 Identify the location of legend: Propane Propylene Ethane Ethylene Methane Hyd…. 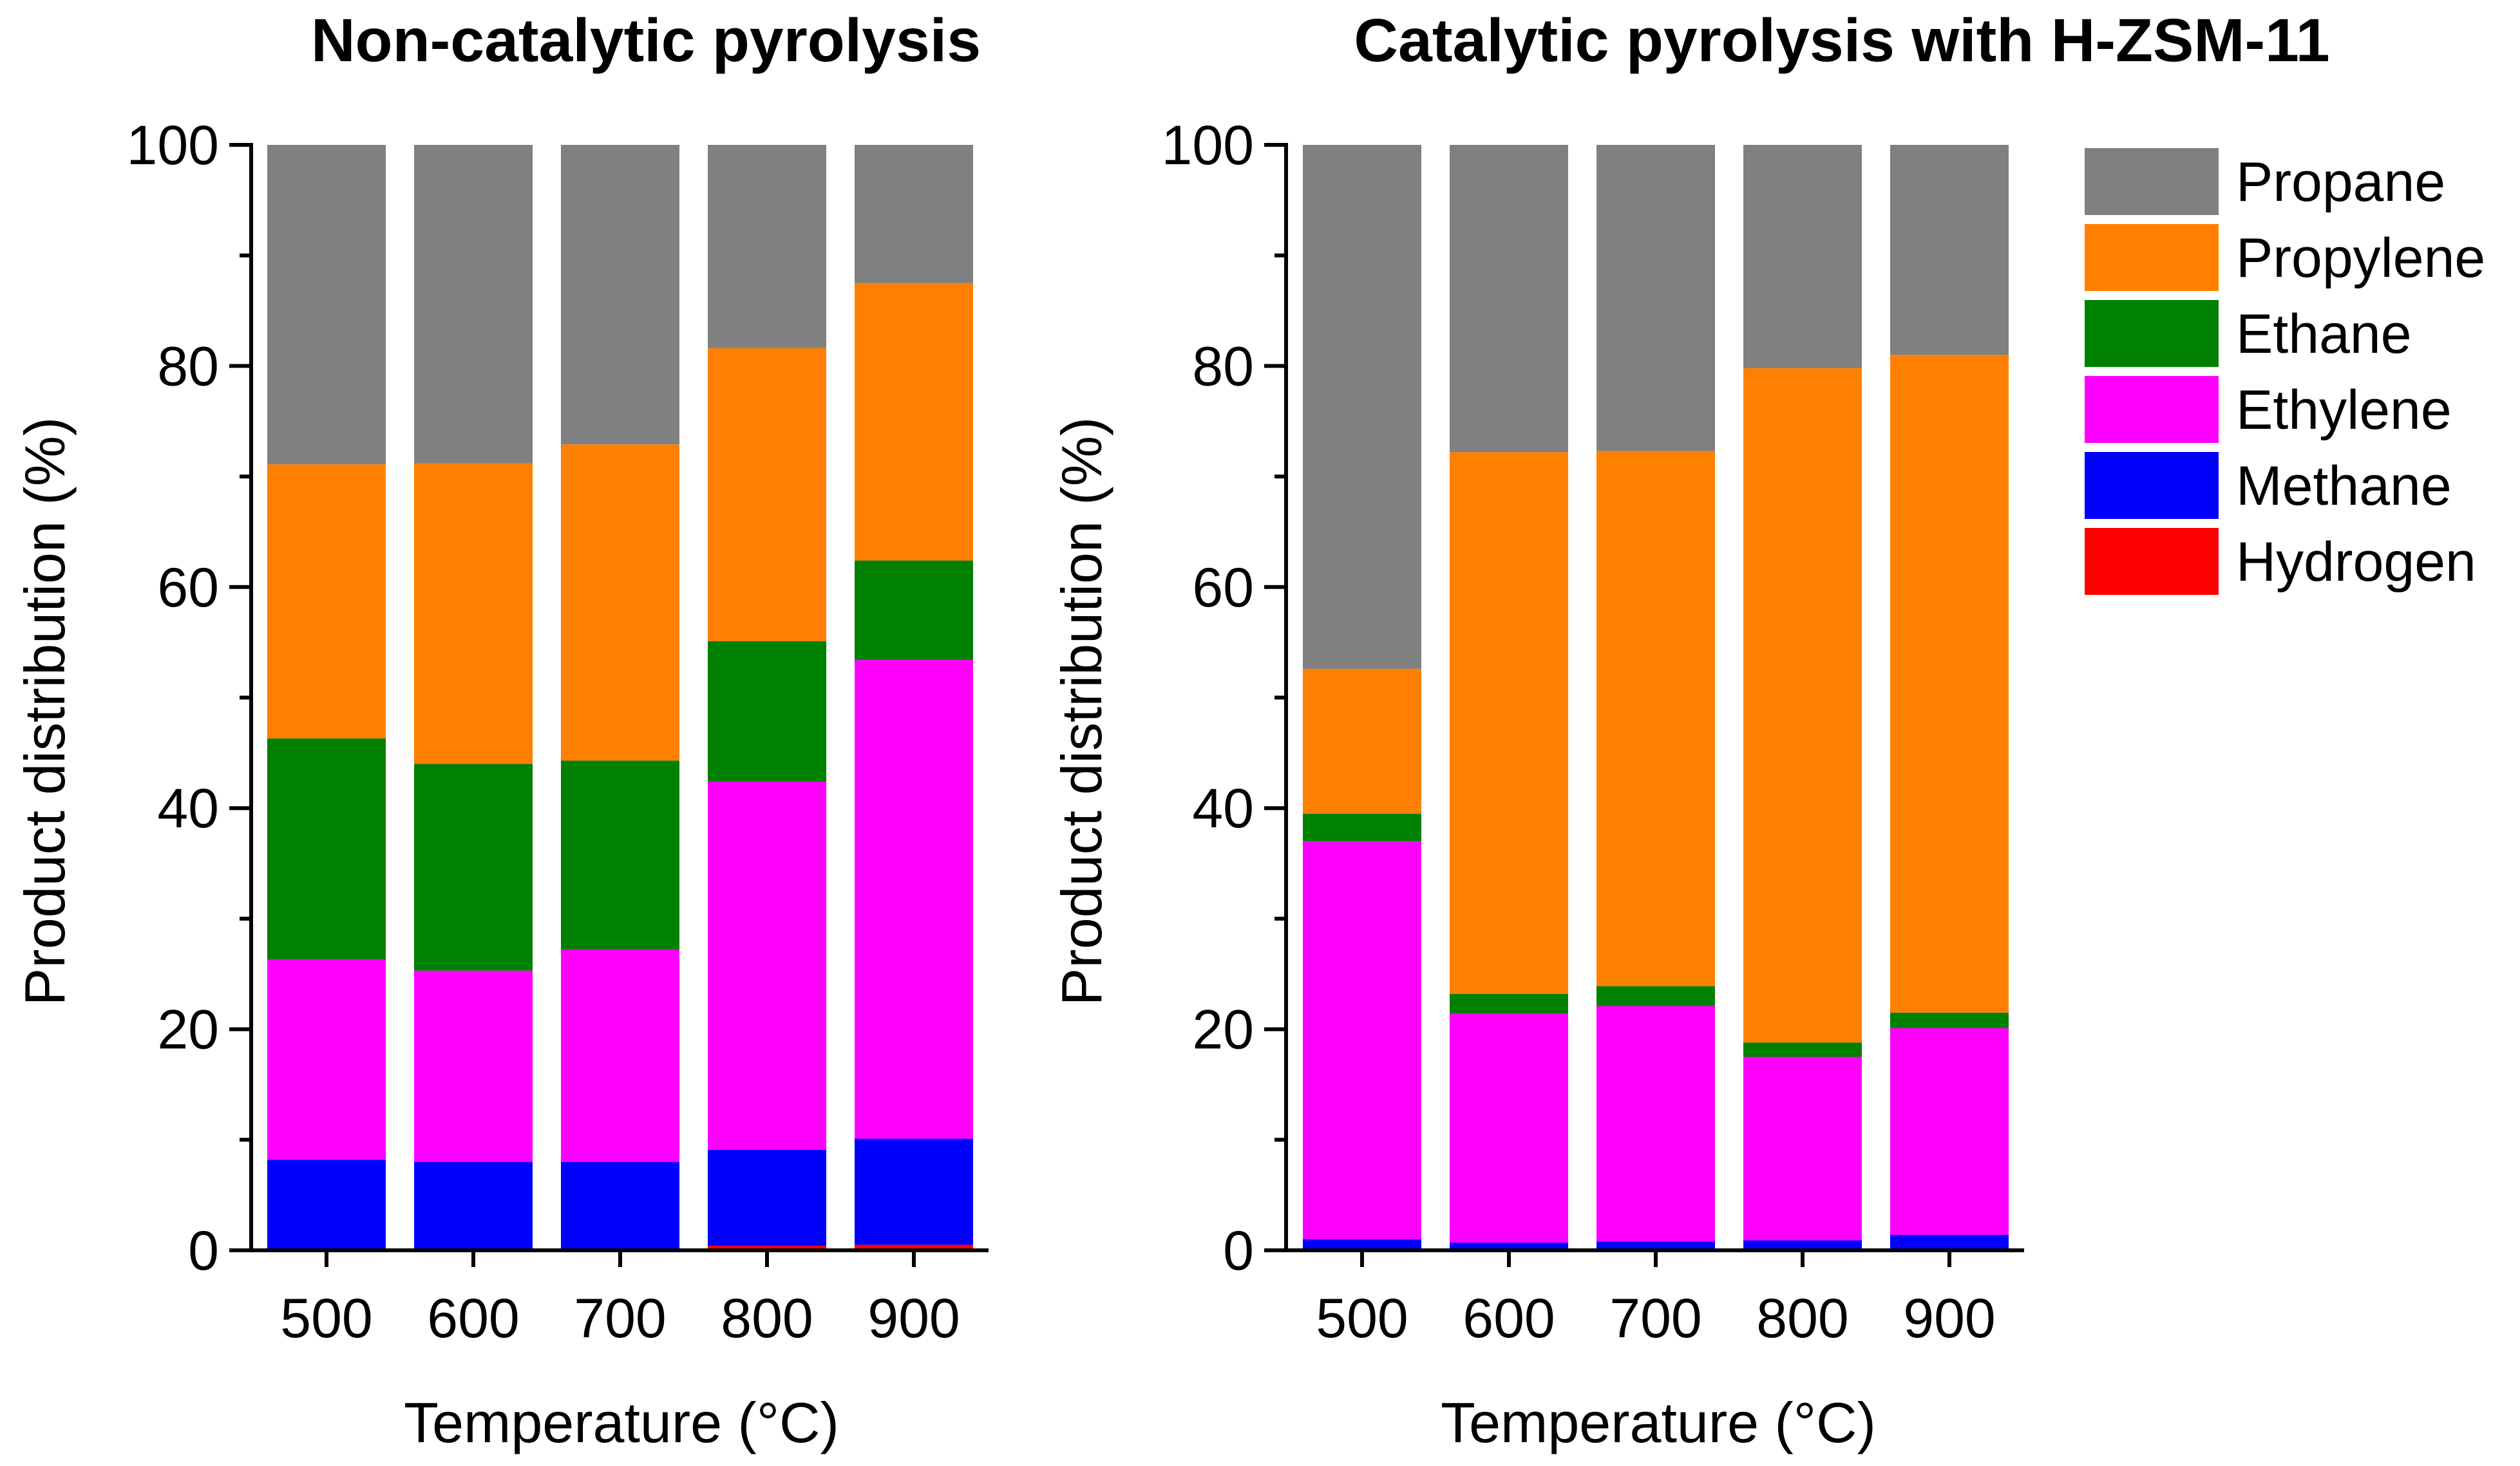
(2285, 372).